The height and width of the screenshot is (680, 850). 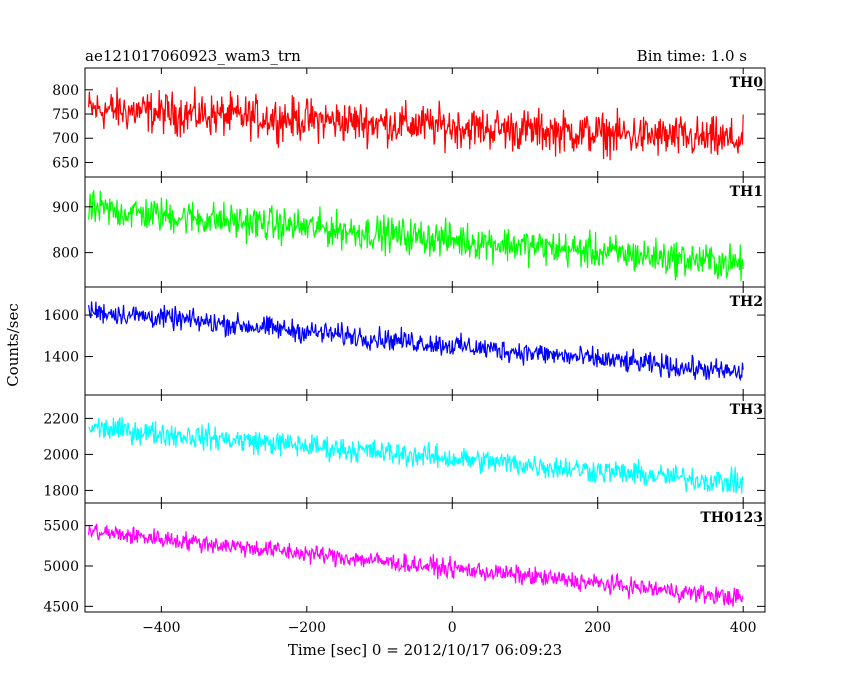 I want to click on x-tick-label: 200, so click(x=597, y=628).